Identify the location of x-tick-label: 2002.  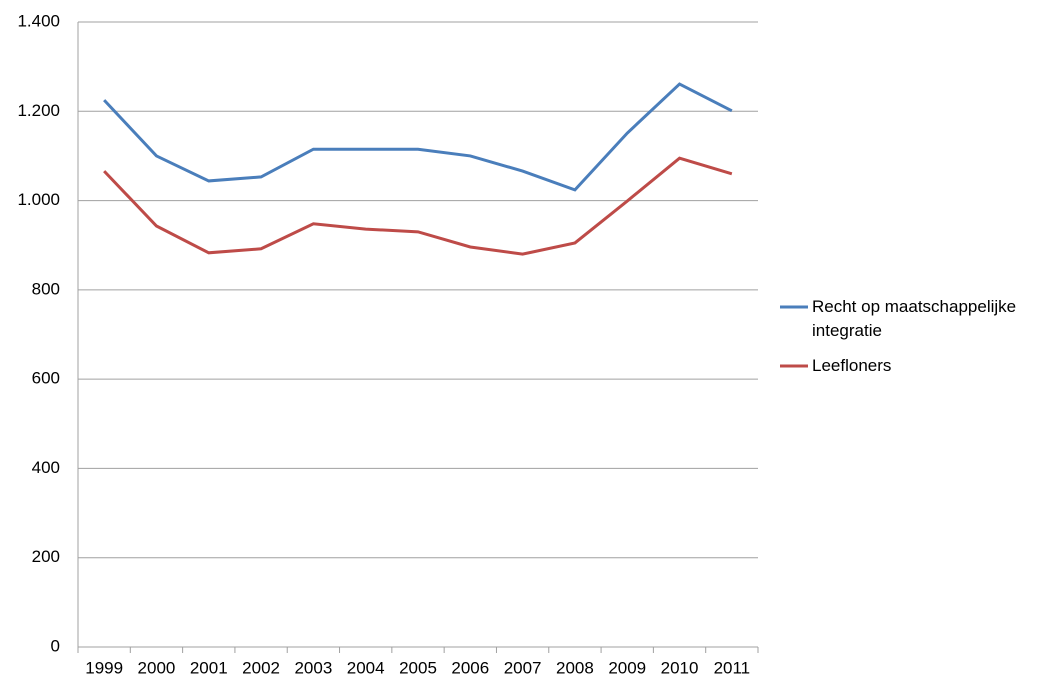
(261, 667).